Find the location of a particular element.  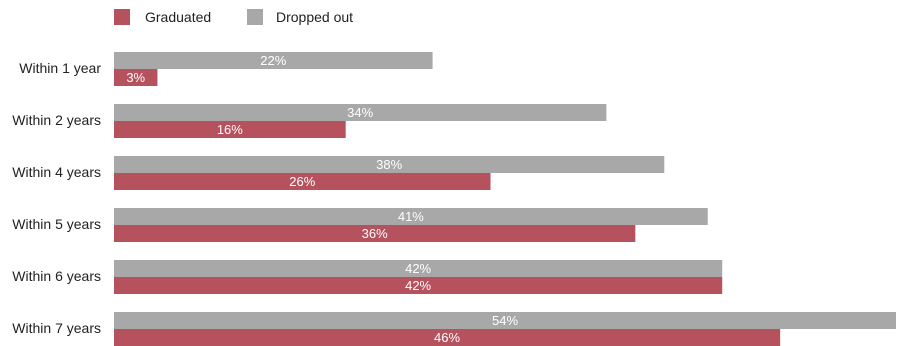

category-group-within-7-years: Within 7 years 54% 46% is located at coordinates (454, 329).